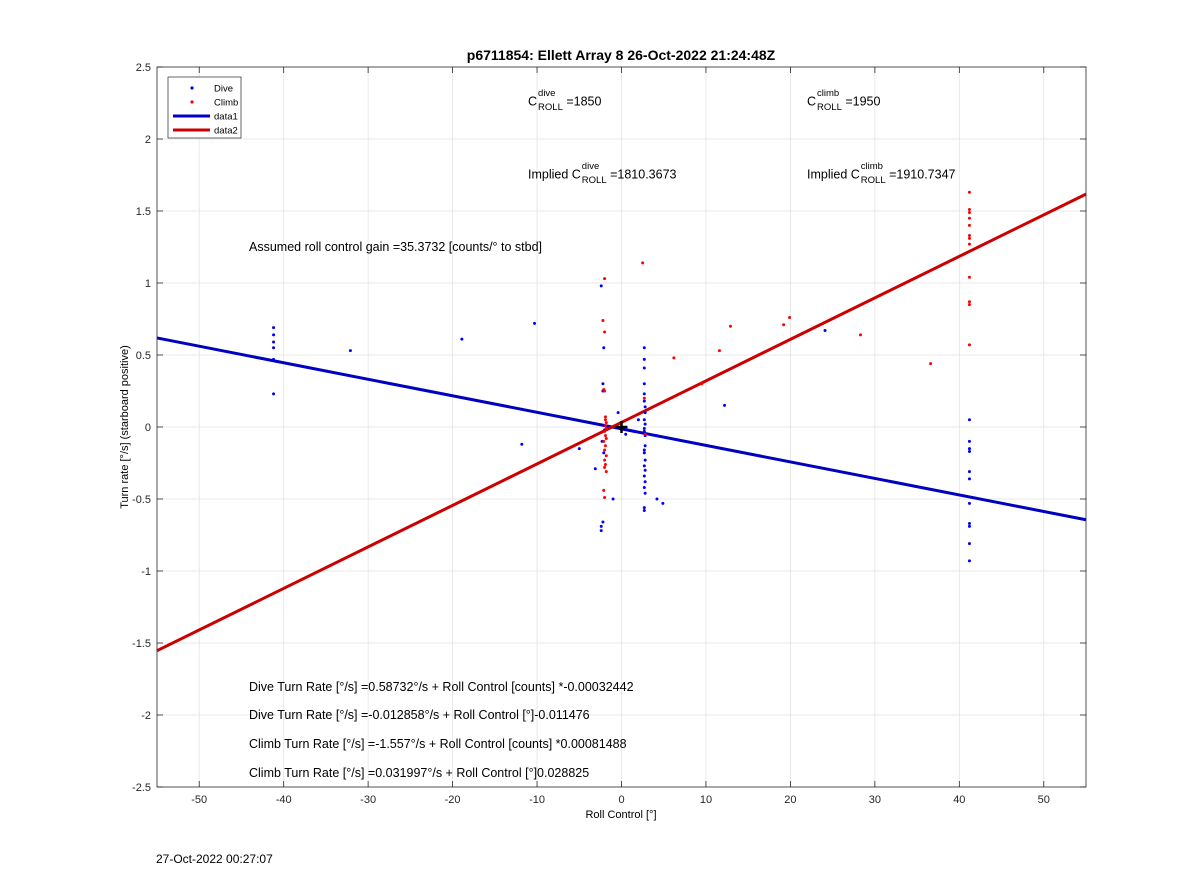 The height and width of the screenshot is (885, 1200). I want to click on legend-marker-dive, so click(192, 88).